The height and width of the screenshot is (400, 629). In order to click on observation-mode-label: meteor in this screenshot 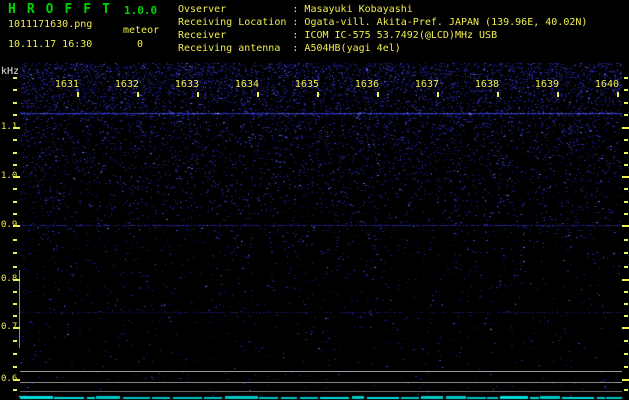, I will do `click(141, 30)`.